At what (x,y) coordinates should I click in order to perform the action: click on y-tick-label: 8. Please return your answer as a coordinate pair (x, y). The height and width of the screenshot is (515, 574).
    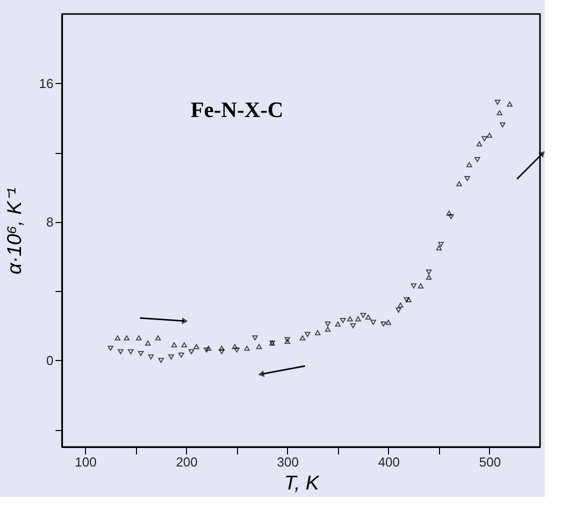
    Looking at the image, I should click on (50, 222).